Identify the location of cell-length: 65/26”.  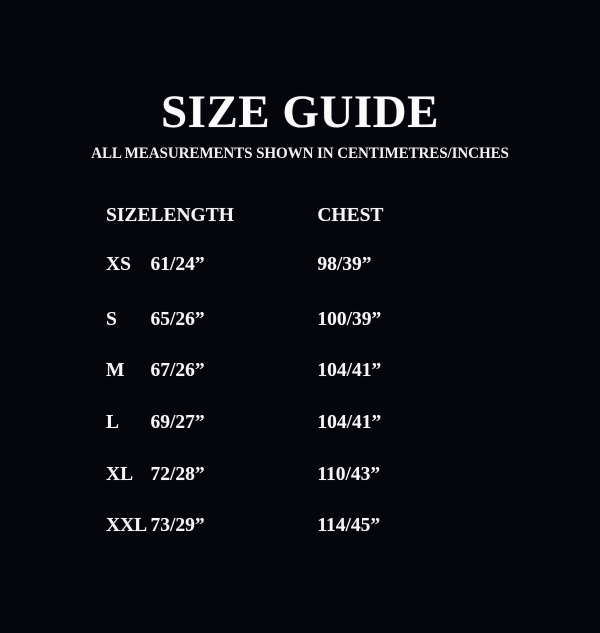
(177, 319).